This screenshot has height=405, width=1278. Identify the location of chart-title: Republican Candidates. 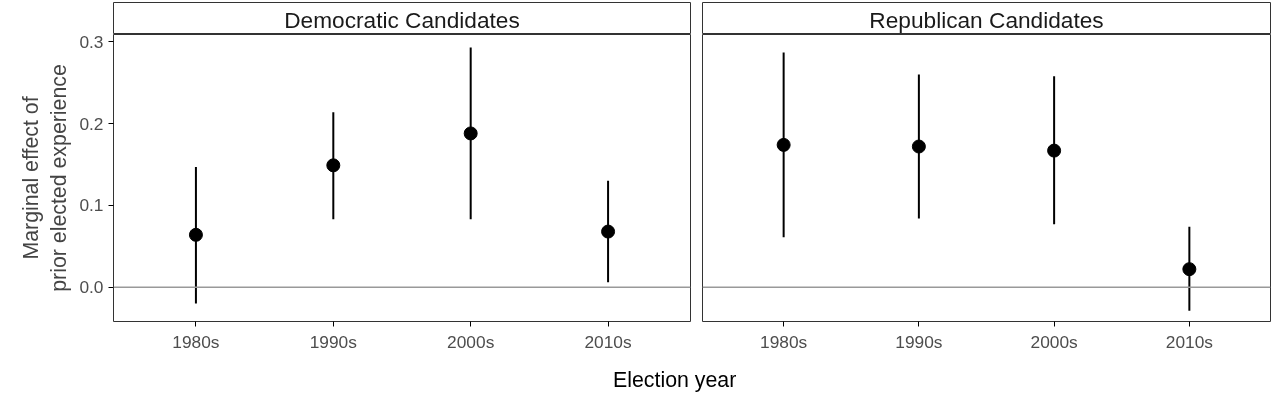
(986, 20).